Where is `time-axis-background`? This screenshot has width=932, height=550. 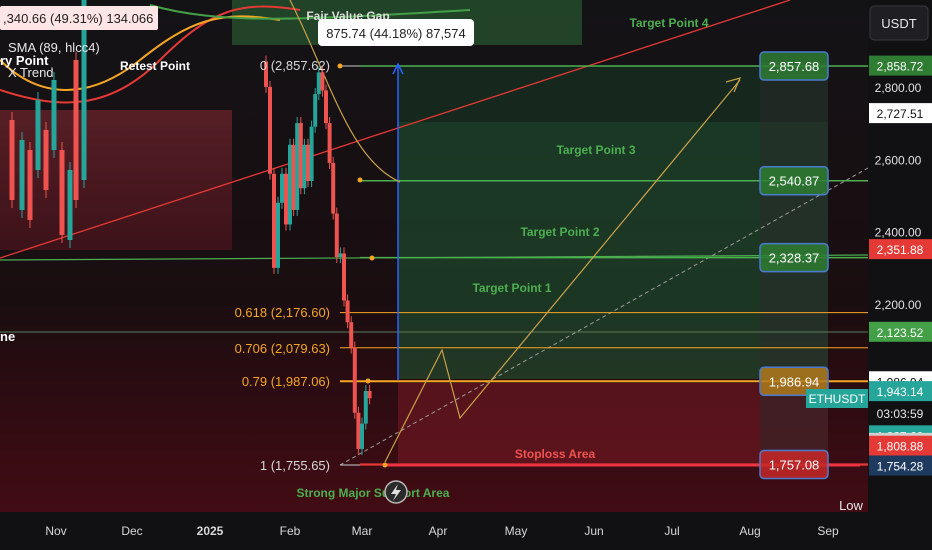 time-axis-background is located at coordinates (466, 531).